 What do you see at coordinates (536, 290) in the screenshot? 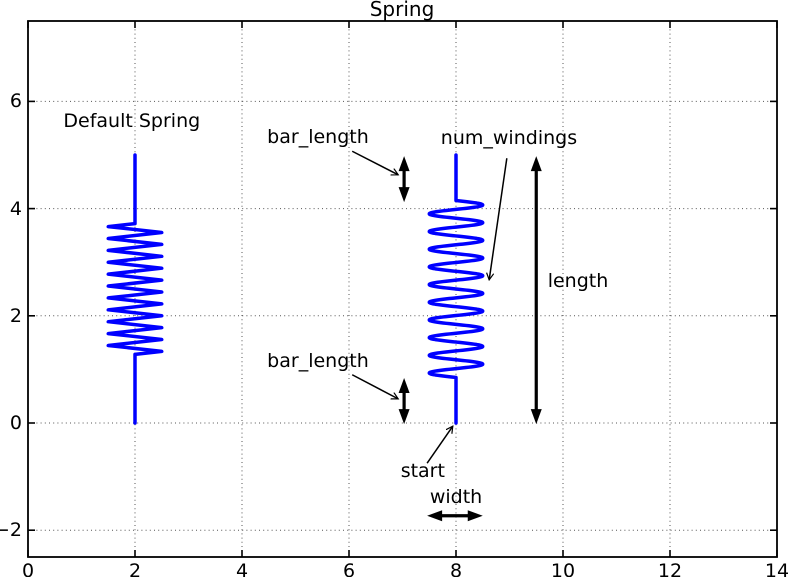
I see `length-indicator` at bounding box center [536, 290].